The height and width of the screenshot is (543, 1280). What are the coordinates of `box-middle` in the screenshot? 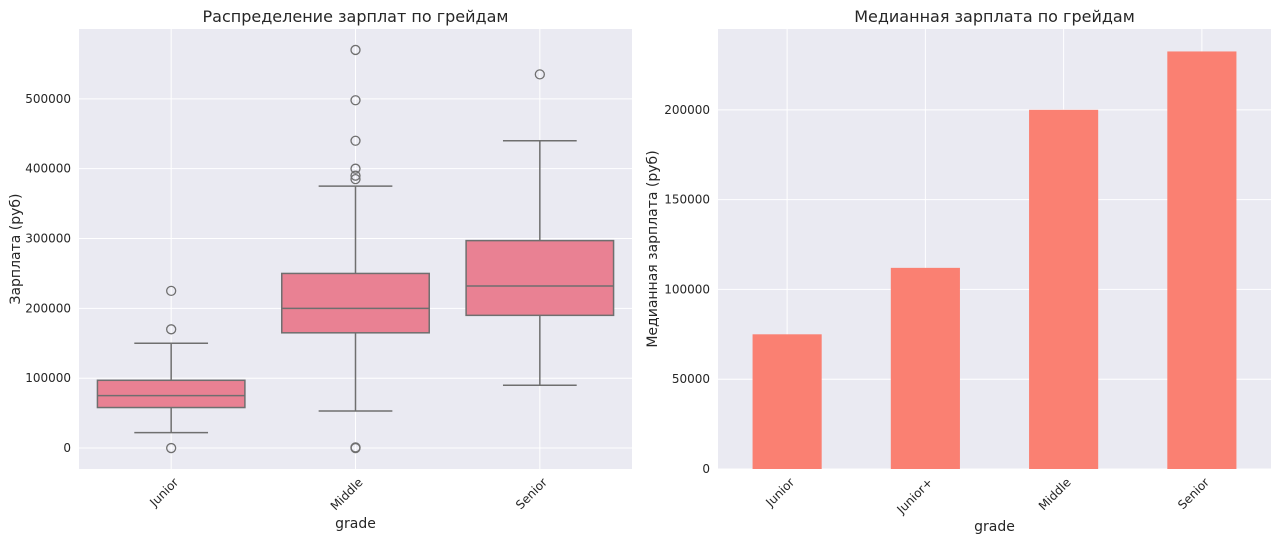 It's located at (355, 249).